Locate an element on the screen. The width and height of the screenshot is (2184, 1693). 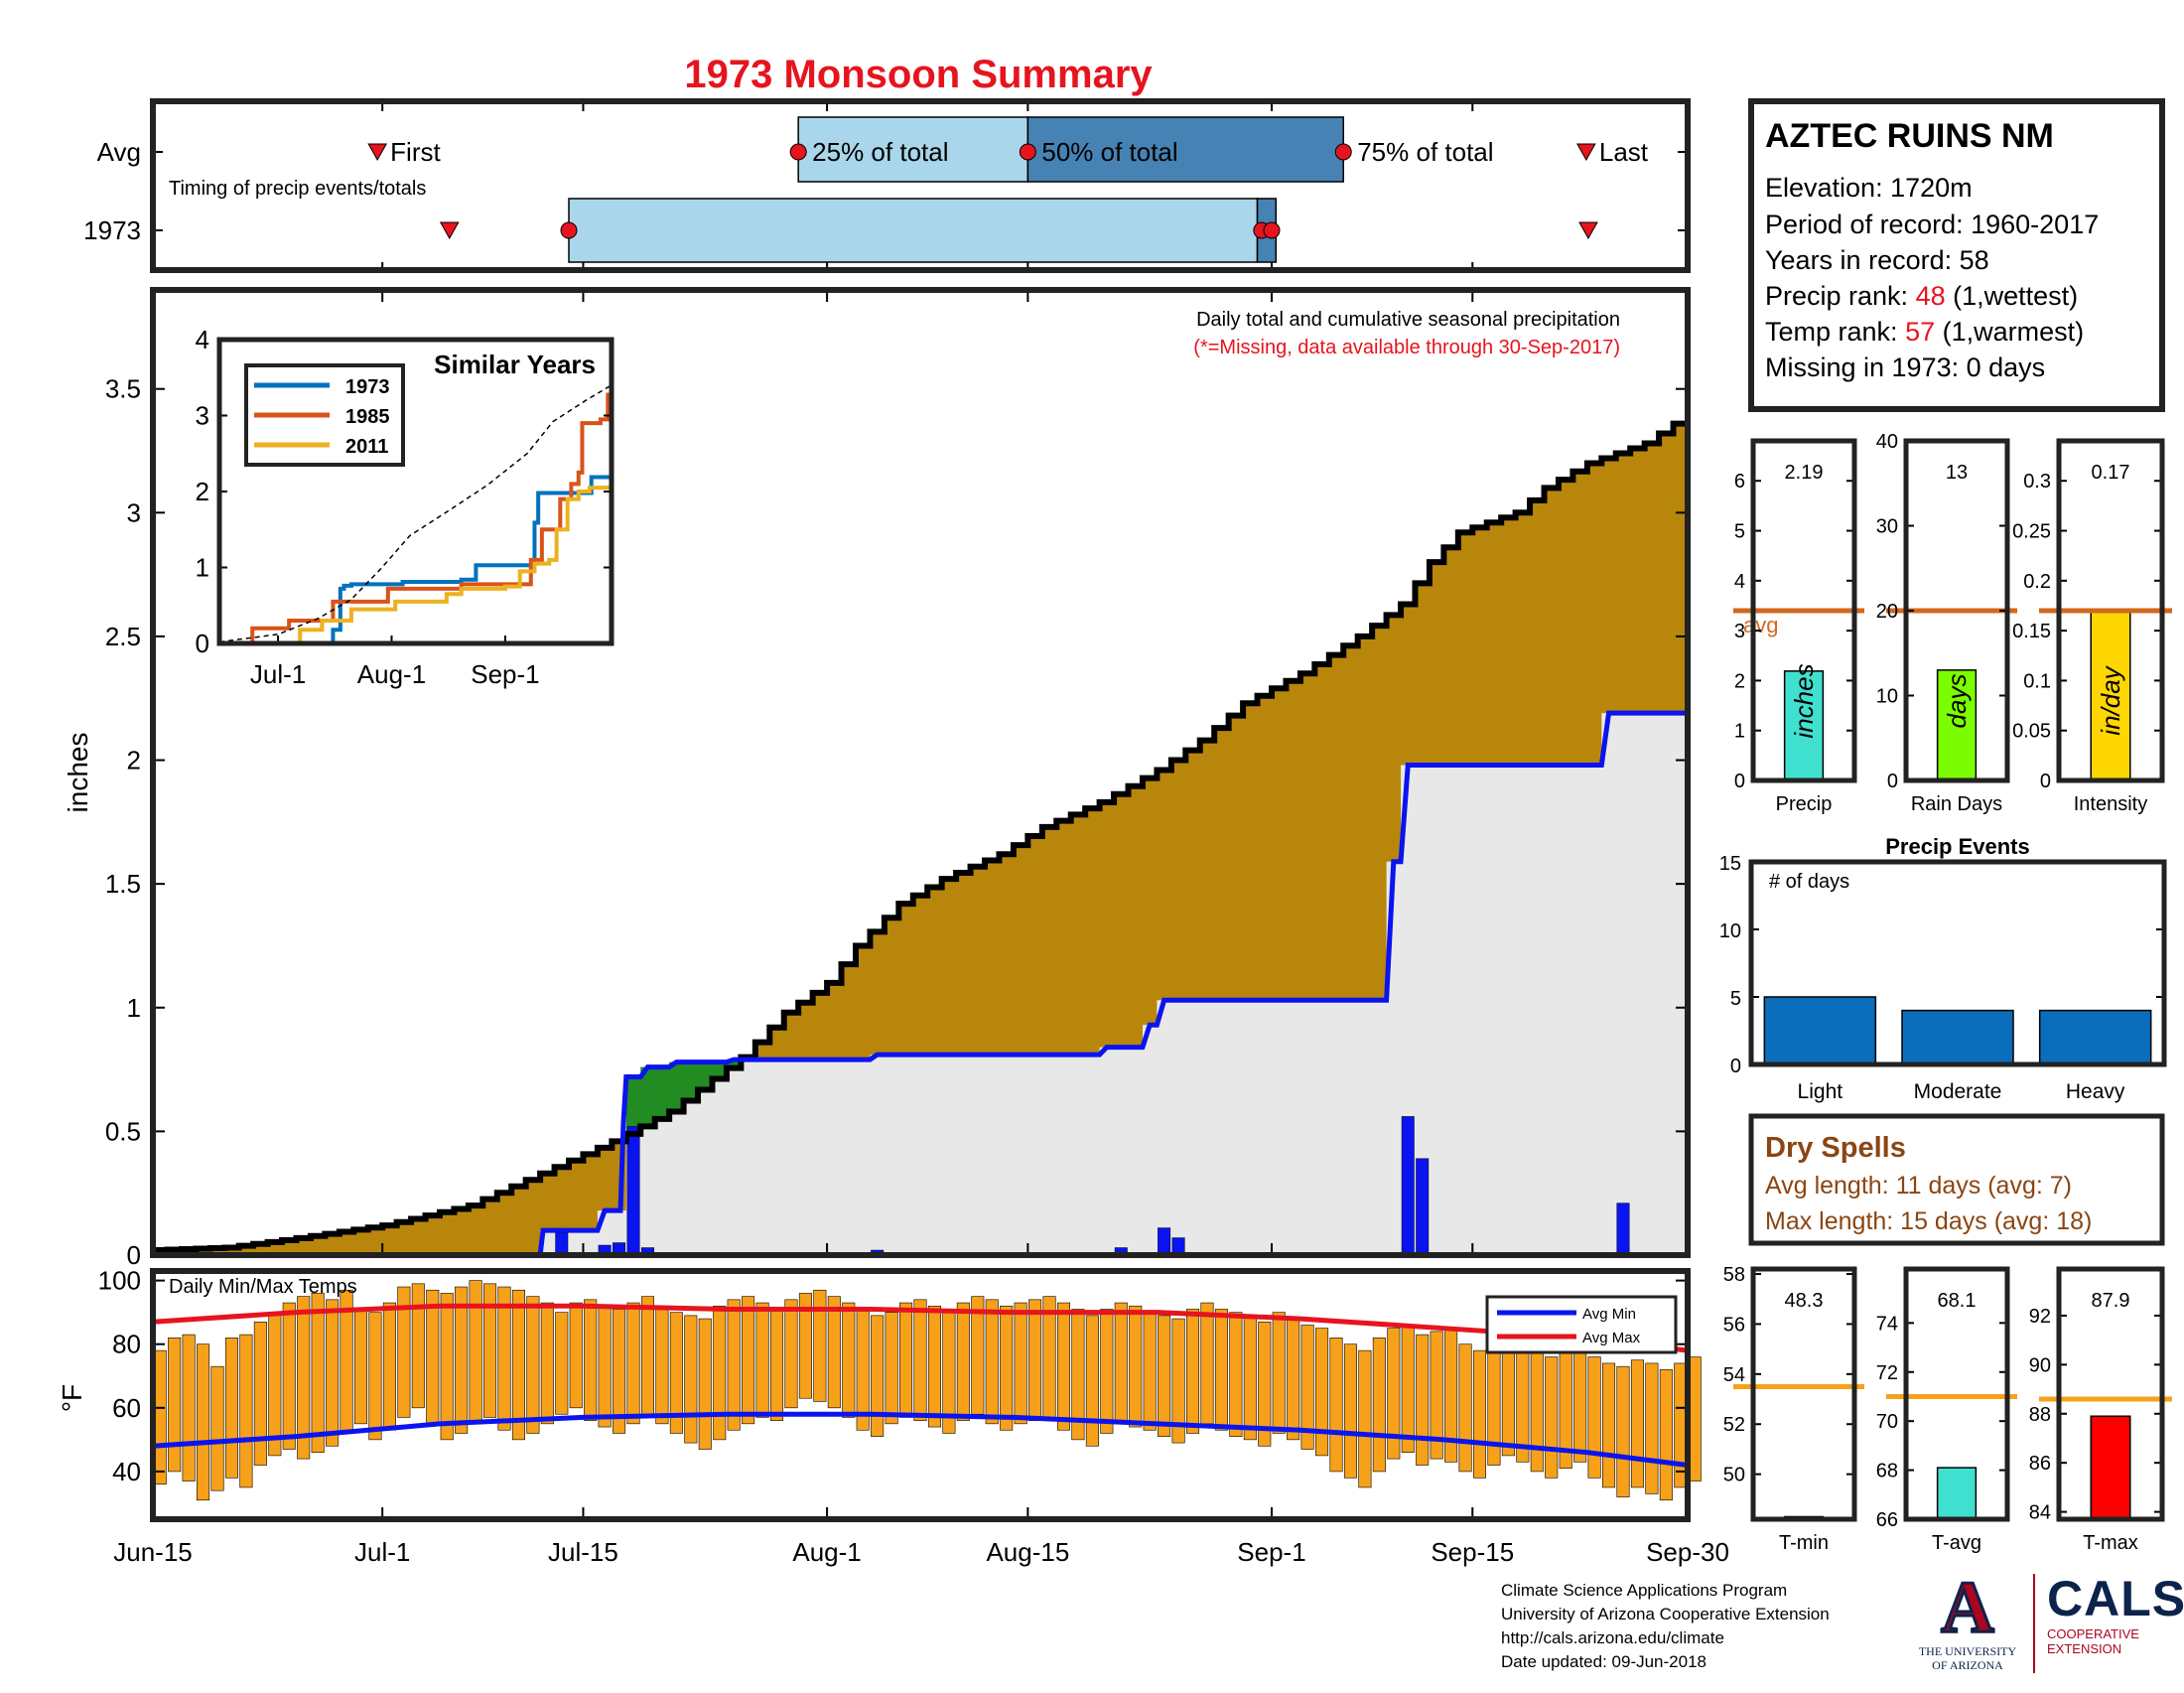
tmin-panel-frame is located at coordinates (1803, 1394).